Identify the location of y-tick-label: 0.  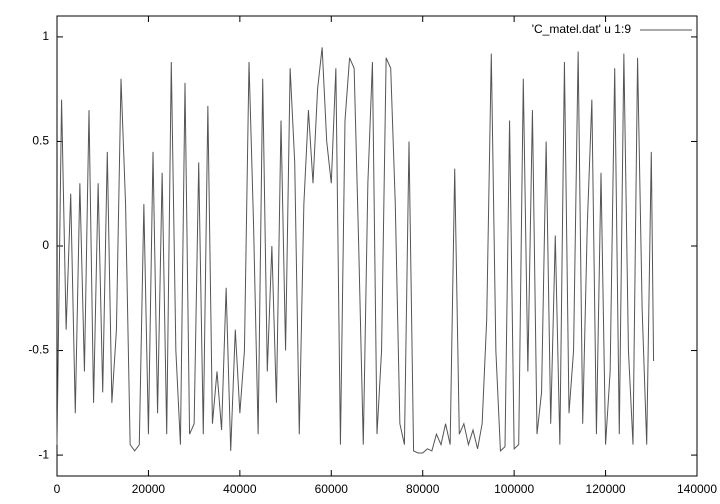
(45, 245).